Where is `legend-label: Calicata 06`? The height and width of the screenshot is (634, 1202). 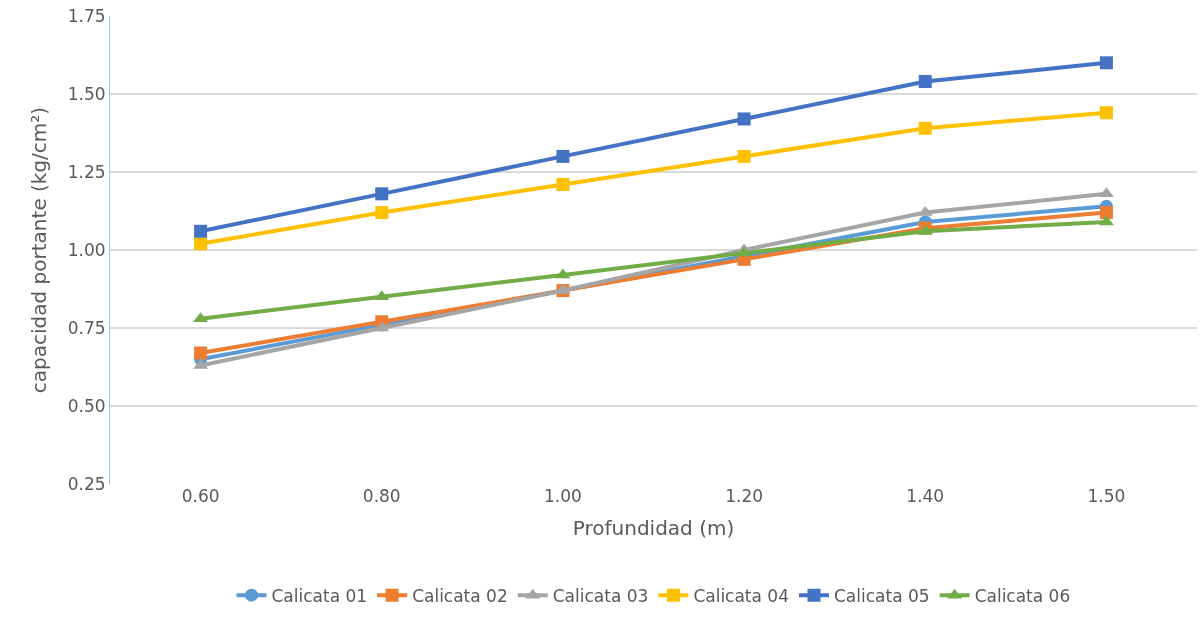 legend-label: Calicata 06 is located at coordinates (1022, 595).